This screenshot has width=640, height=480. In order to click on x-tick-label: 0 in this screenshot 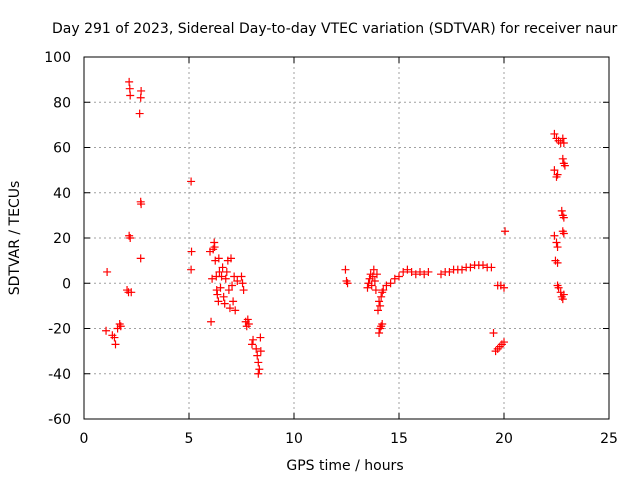, I will do `click(84, 439)`.